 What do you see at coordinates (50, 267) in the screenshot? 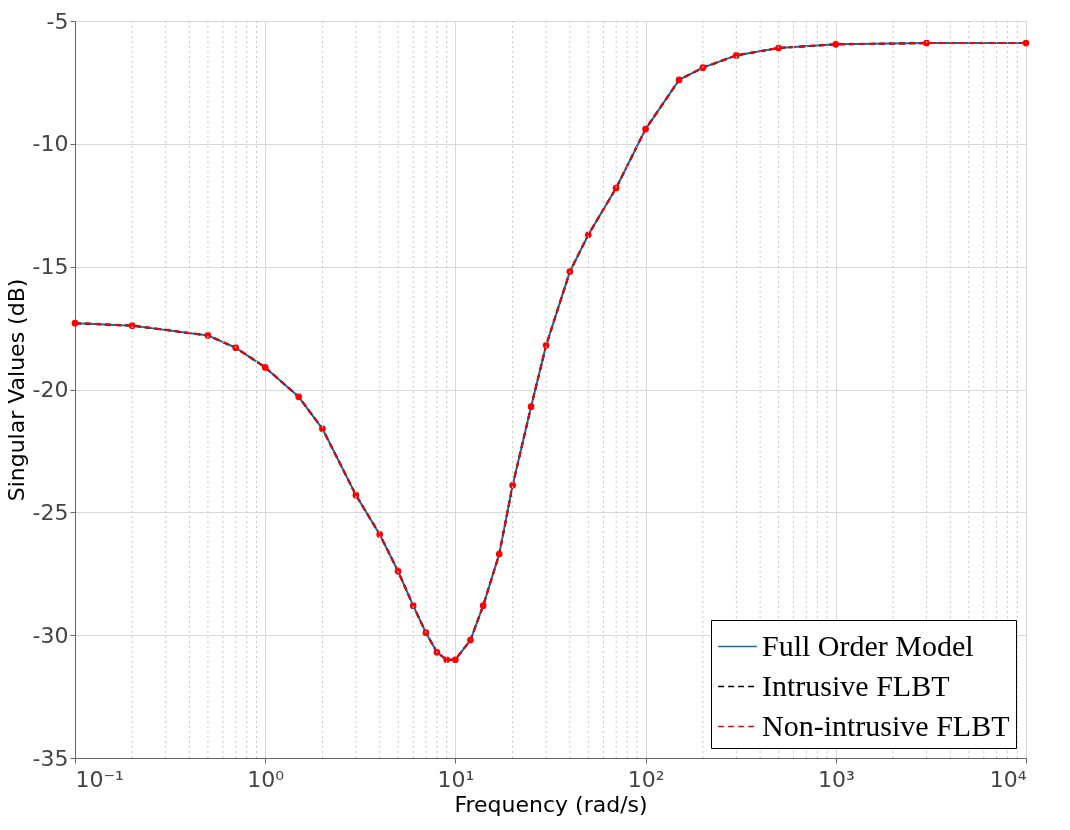
I see `y-tick-label: -15` at bounding box center [50, 267].